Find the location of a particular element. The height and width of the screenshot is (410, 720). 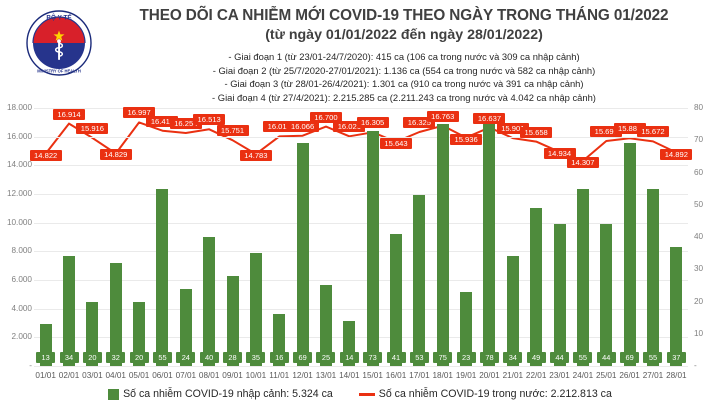

x-axis-tick: 22/01 is located at coordinates (536, 375).